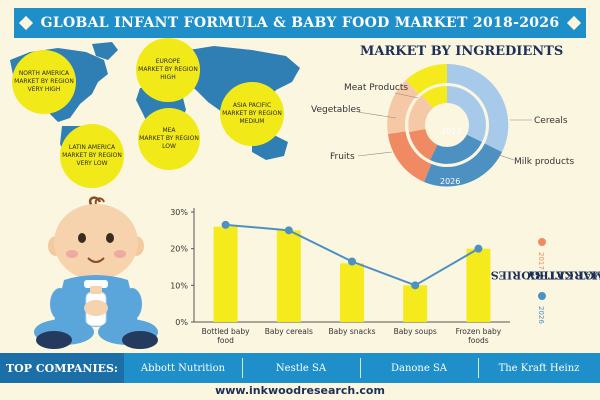 Image resolution: width=600 pixels, height=400 pixels. Describe the element at coordinates (352, 331) in the screenshot. I see `category-label: Baby snacks` at that location.